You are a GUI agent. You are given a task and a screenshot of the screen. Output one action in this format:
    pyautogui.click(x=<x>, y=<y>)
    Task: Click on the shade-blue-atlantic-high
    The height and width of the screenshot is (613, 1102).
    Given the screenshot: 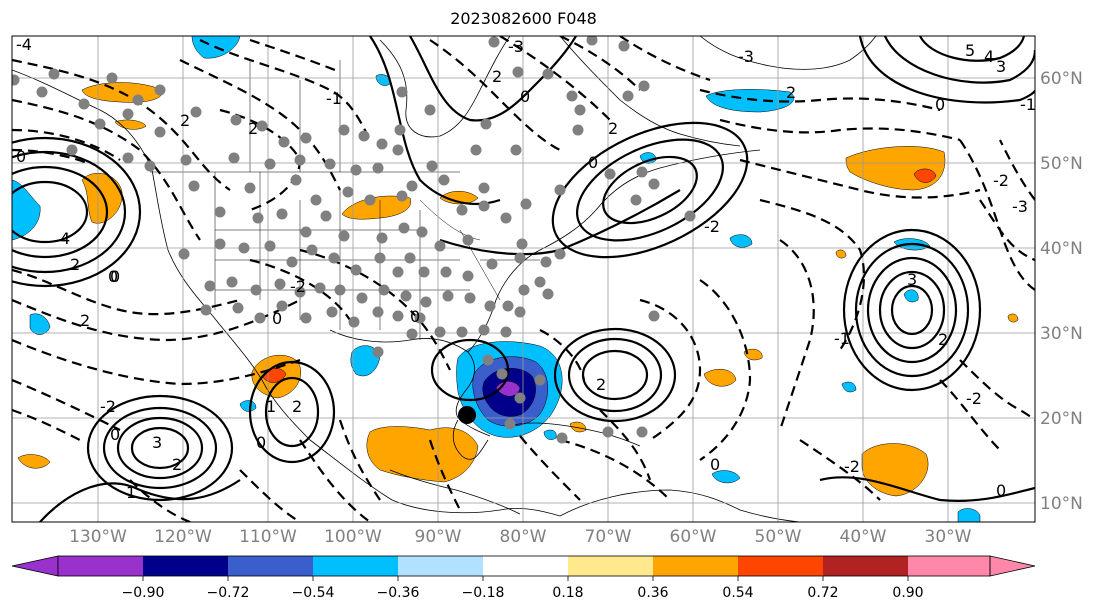 What is the action you would take?
    pyautogui.click(x=911, y=296)
    